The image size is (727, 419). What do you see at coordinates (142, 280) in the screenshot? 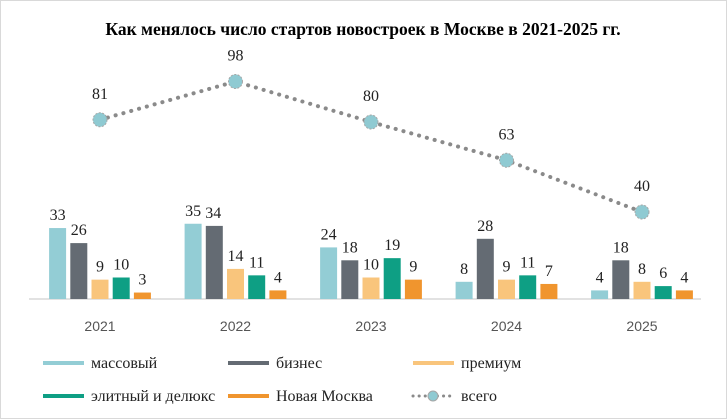
I see `bar-value-label: 3` at bounding box center [142, 280].